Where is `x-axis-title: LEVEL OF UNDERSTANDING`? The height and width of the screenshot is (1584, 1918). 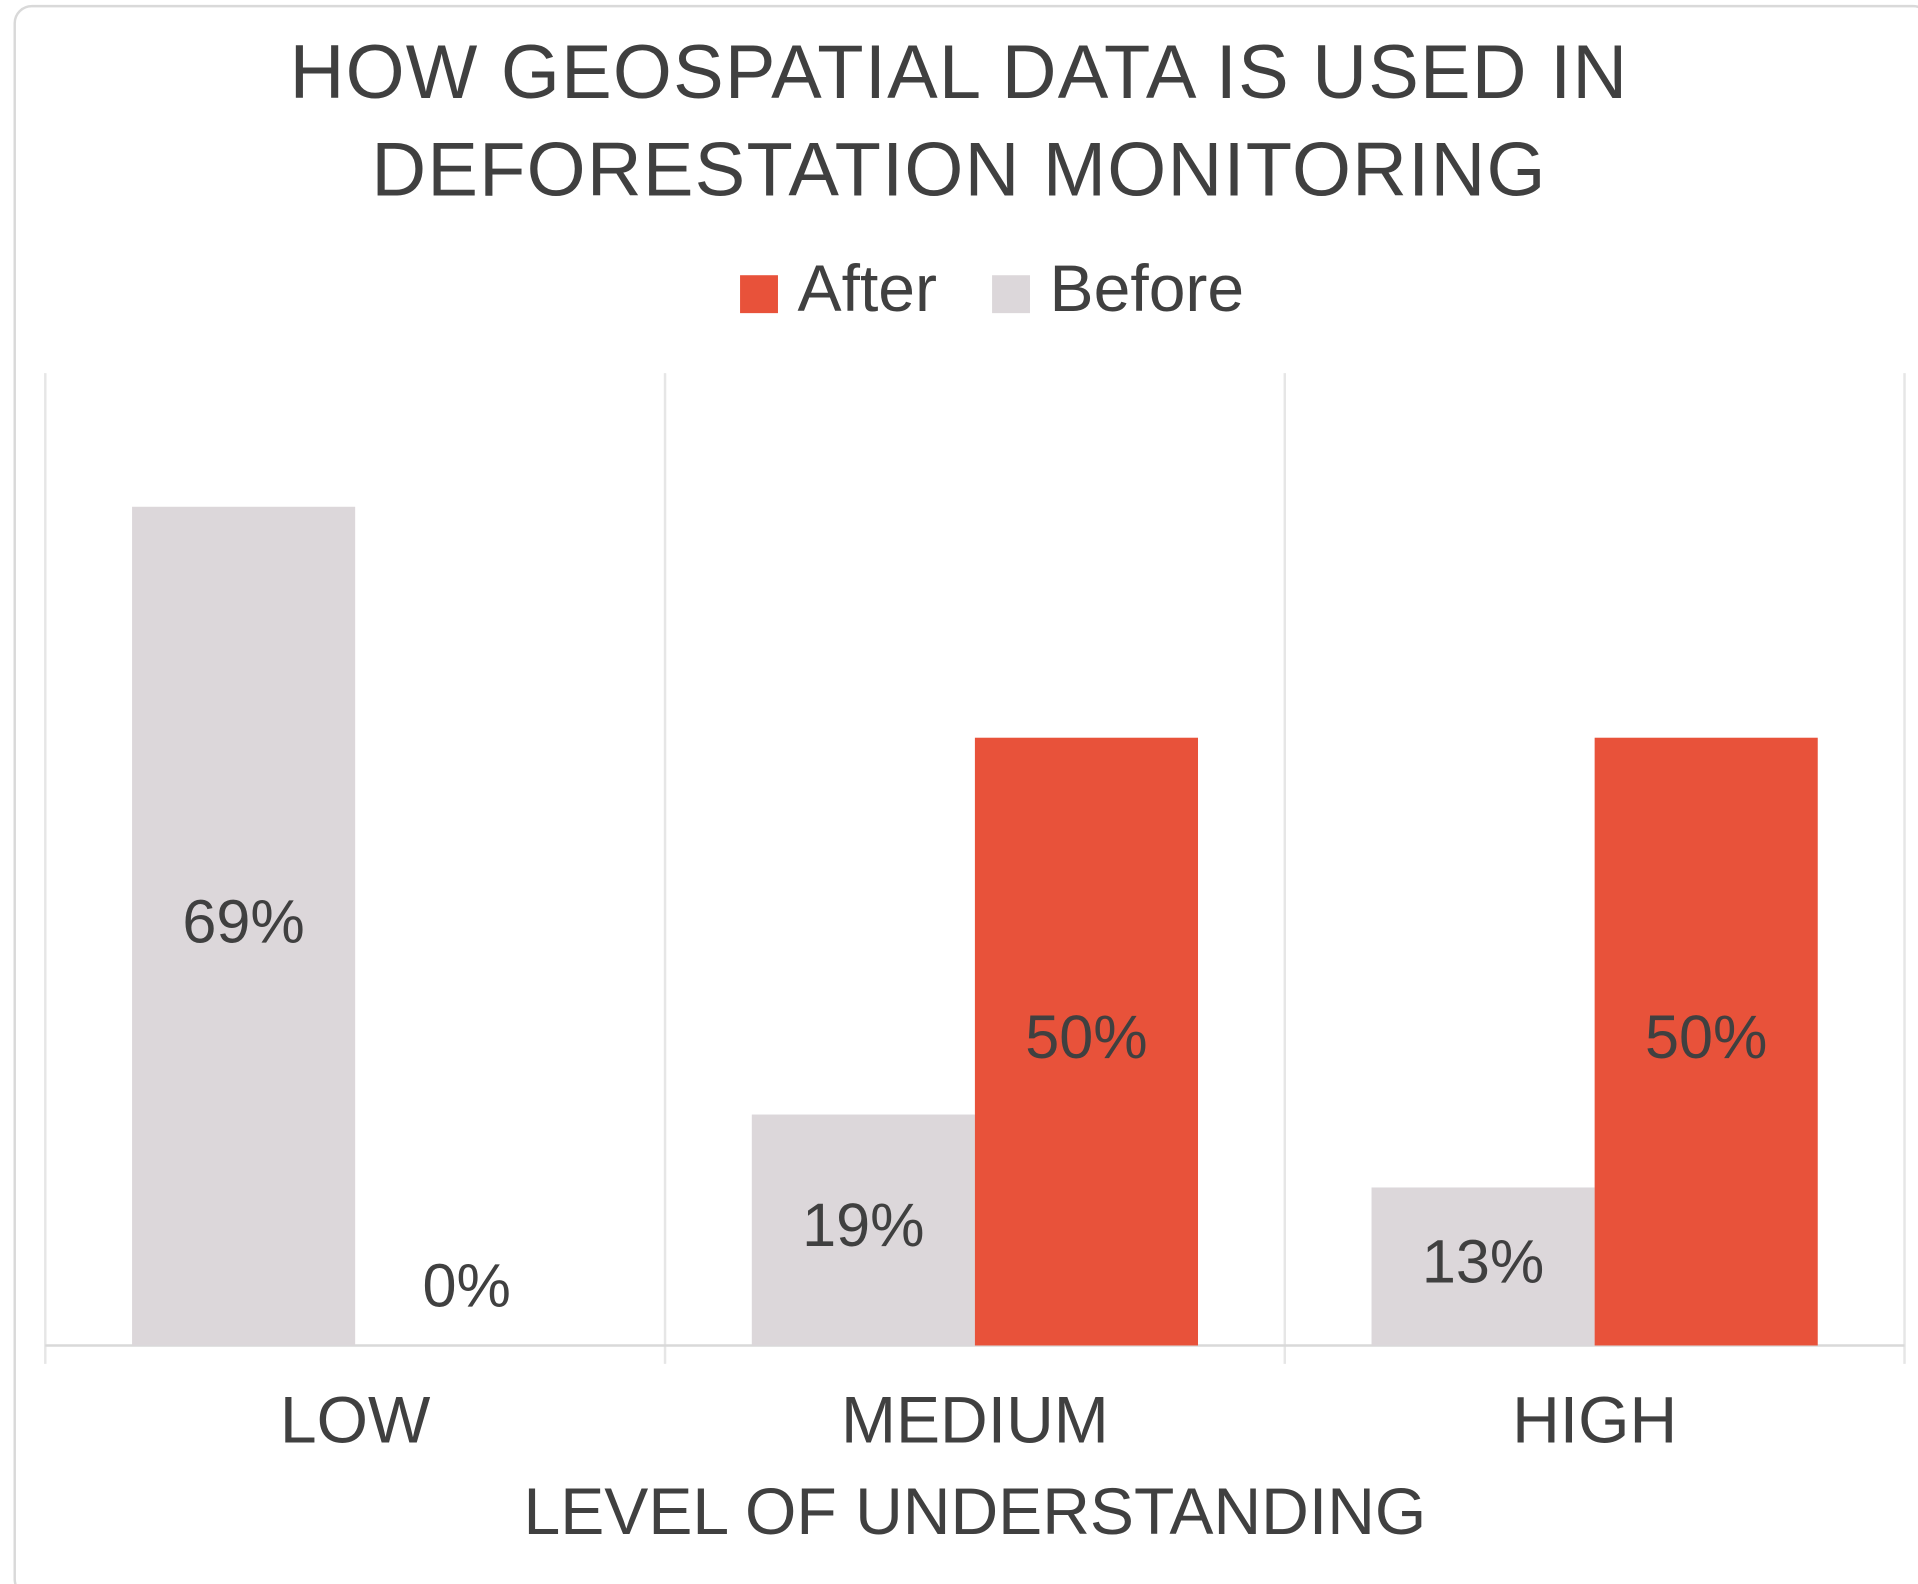 x-axis-title: LEVEL OF UNDERSTANDING is located at coordinates (975, 1511).